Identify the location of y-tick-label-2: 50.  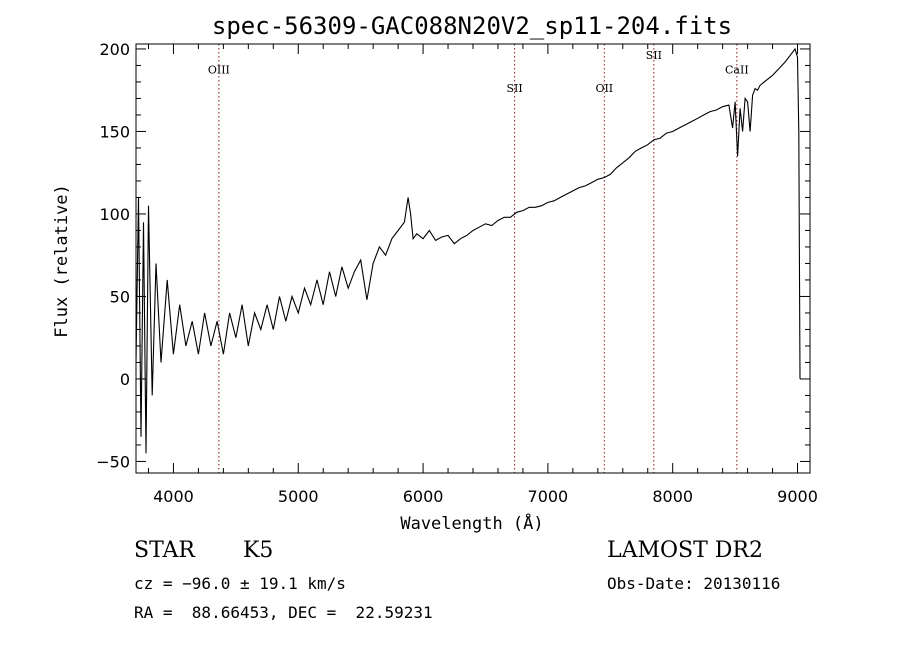
(120, 296).